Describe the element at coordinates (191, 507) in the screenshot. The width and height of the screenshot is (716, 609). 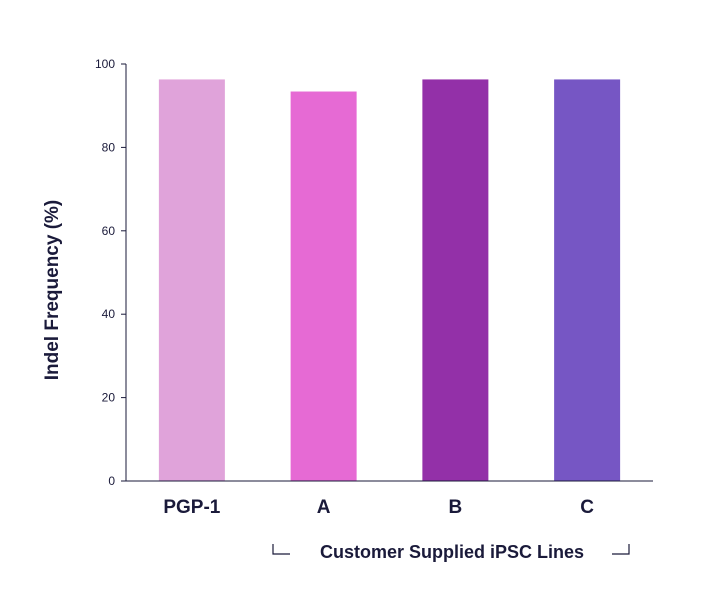
I see `x-tick-label: PGP-1` at that location.